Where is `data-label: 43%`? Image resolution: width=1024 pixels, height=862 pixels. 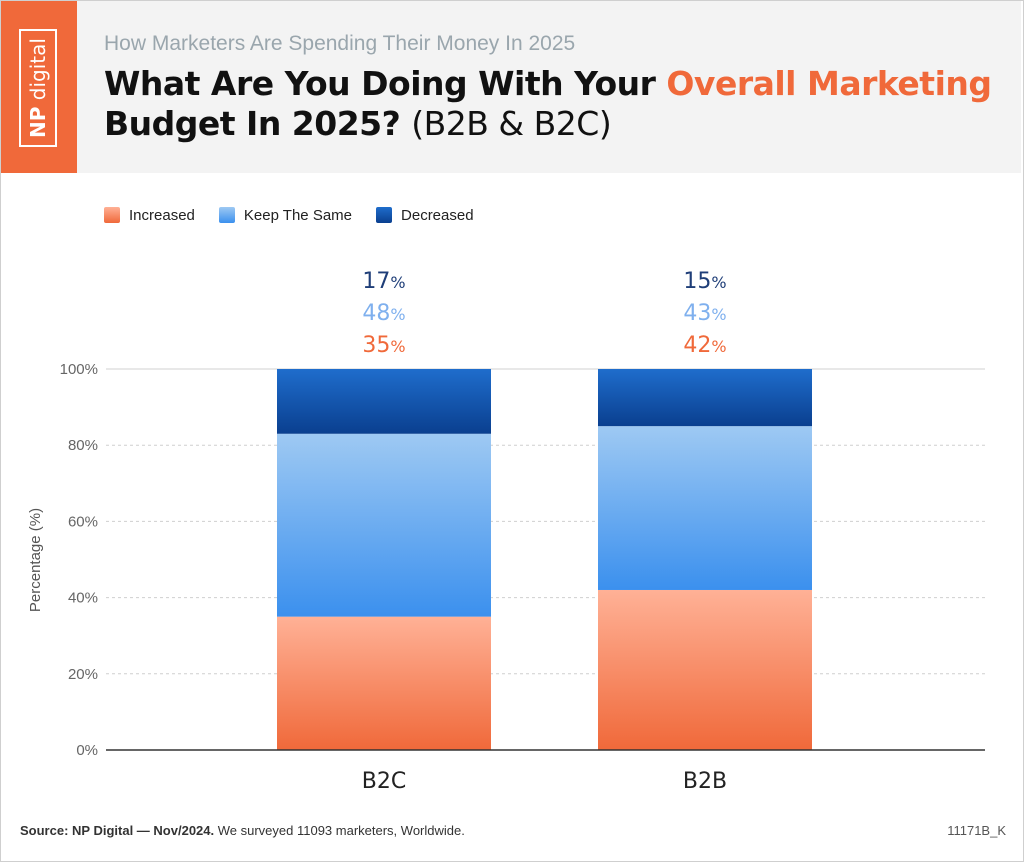 data-label: 43% is located at coordinates (704, 313).